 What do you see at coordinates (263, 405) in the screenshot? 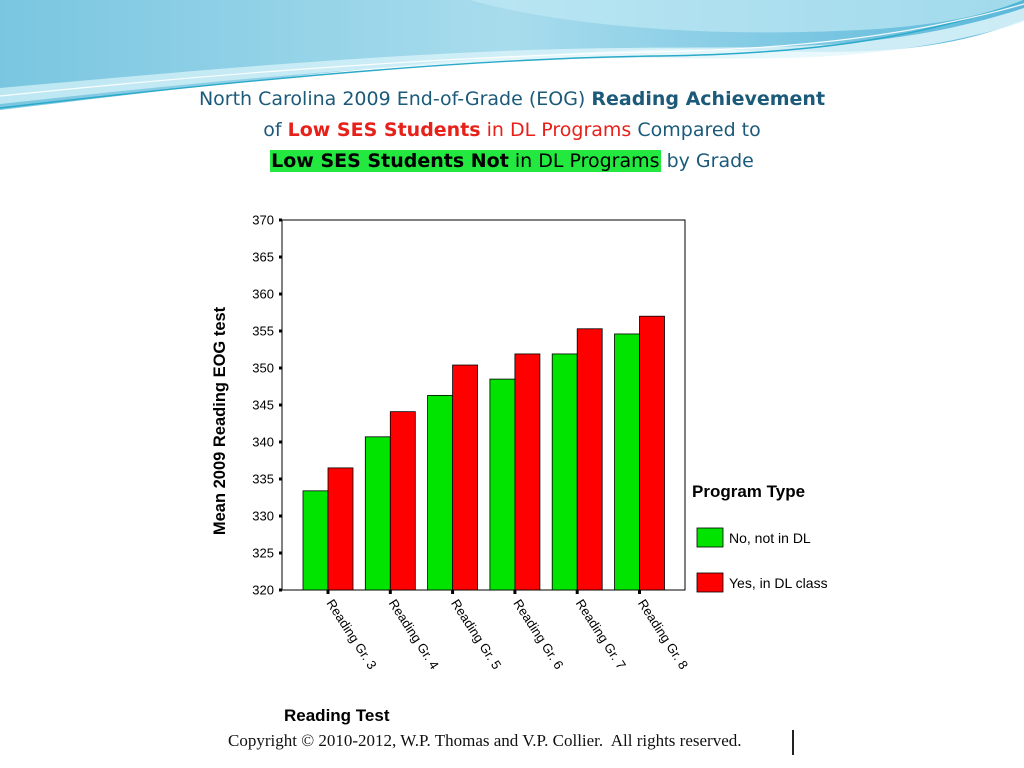
I see `y-tick-label: 345` at bounding box center [263, 405].